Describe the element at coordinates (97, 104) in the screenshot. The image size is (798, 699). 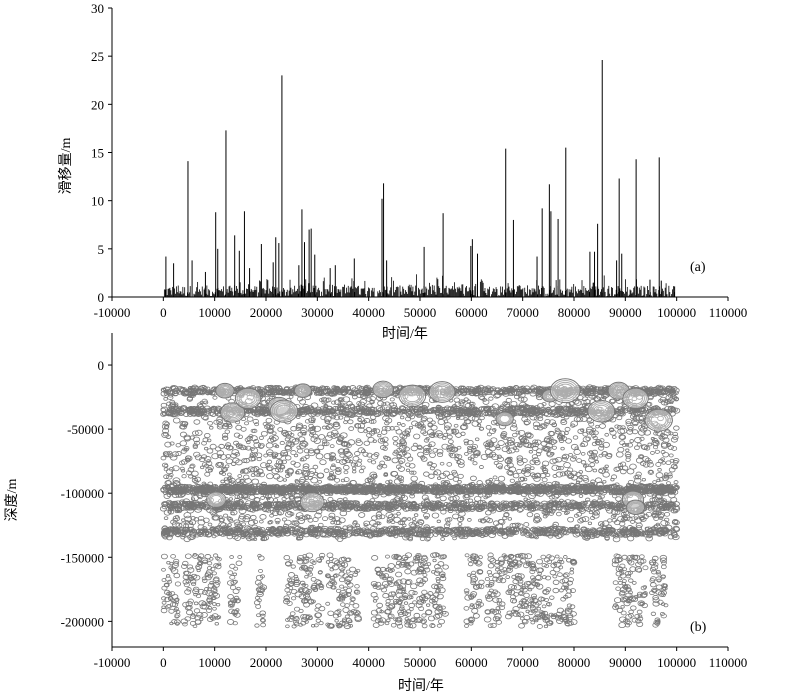
I see `y-tick-label: 20` at that location.